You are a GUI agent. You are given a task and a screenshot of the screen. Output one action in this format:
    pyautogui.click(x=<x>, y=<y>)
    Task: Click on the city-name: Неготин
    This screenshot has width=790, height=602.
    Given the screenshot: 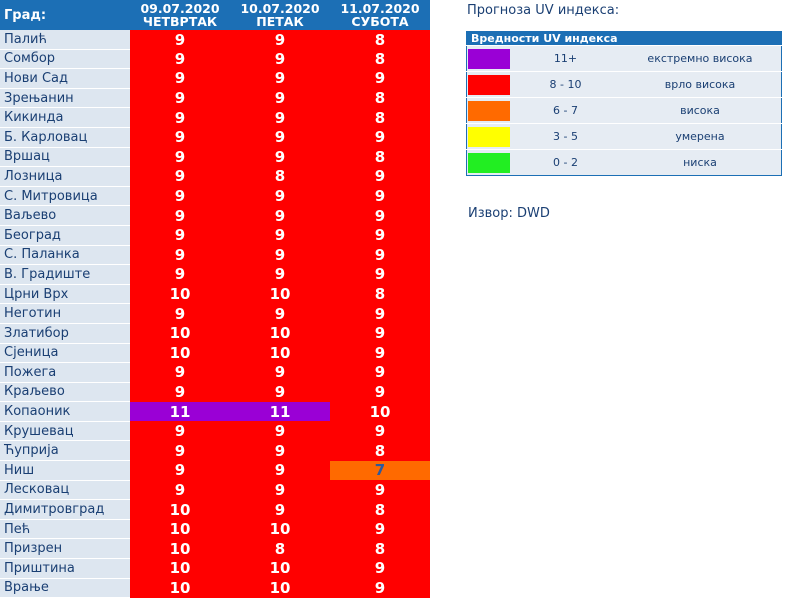 What is the action you would take?
    pyautogui.click(x=65, y=313)
    